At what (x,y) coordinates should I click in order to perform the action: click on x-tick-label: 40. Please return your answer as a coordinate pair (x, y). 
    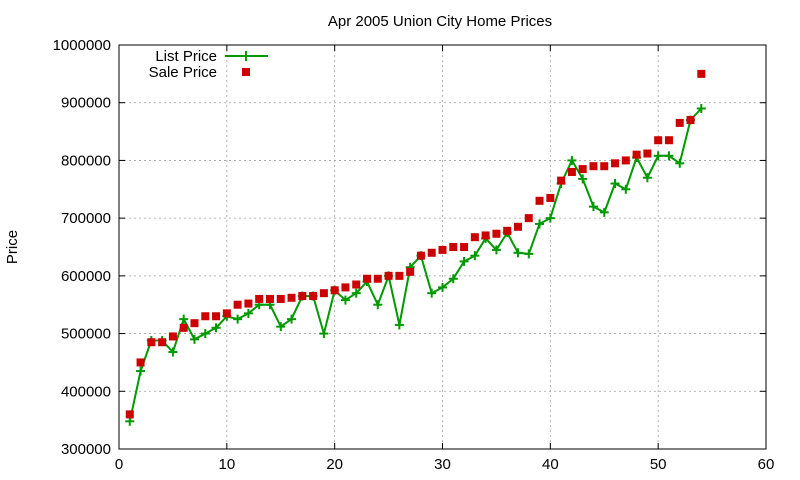
    Looking at the image, I should click on (550, 464).